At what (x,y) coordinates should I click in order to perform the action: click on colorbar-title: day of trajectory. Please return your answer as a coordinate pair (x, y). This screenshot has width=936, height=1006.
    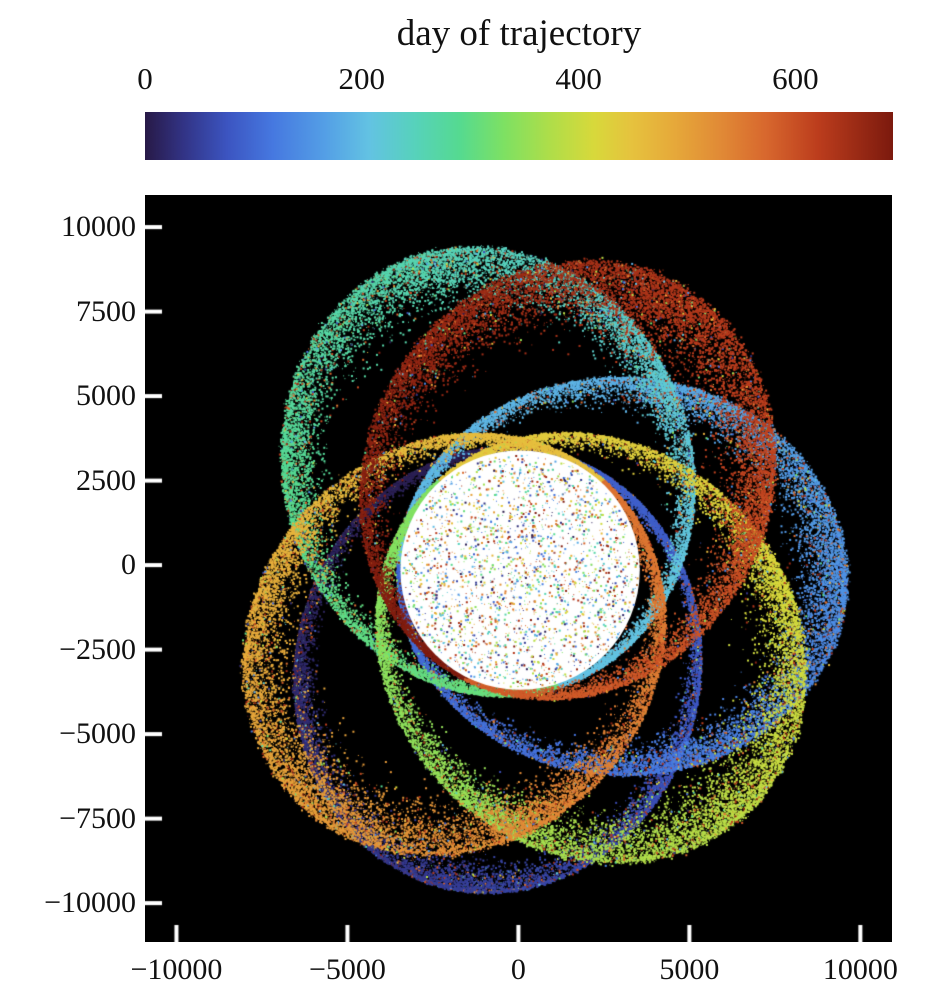
    Looking at the image, I should click on (519, 33).